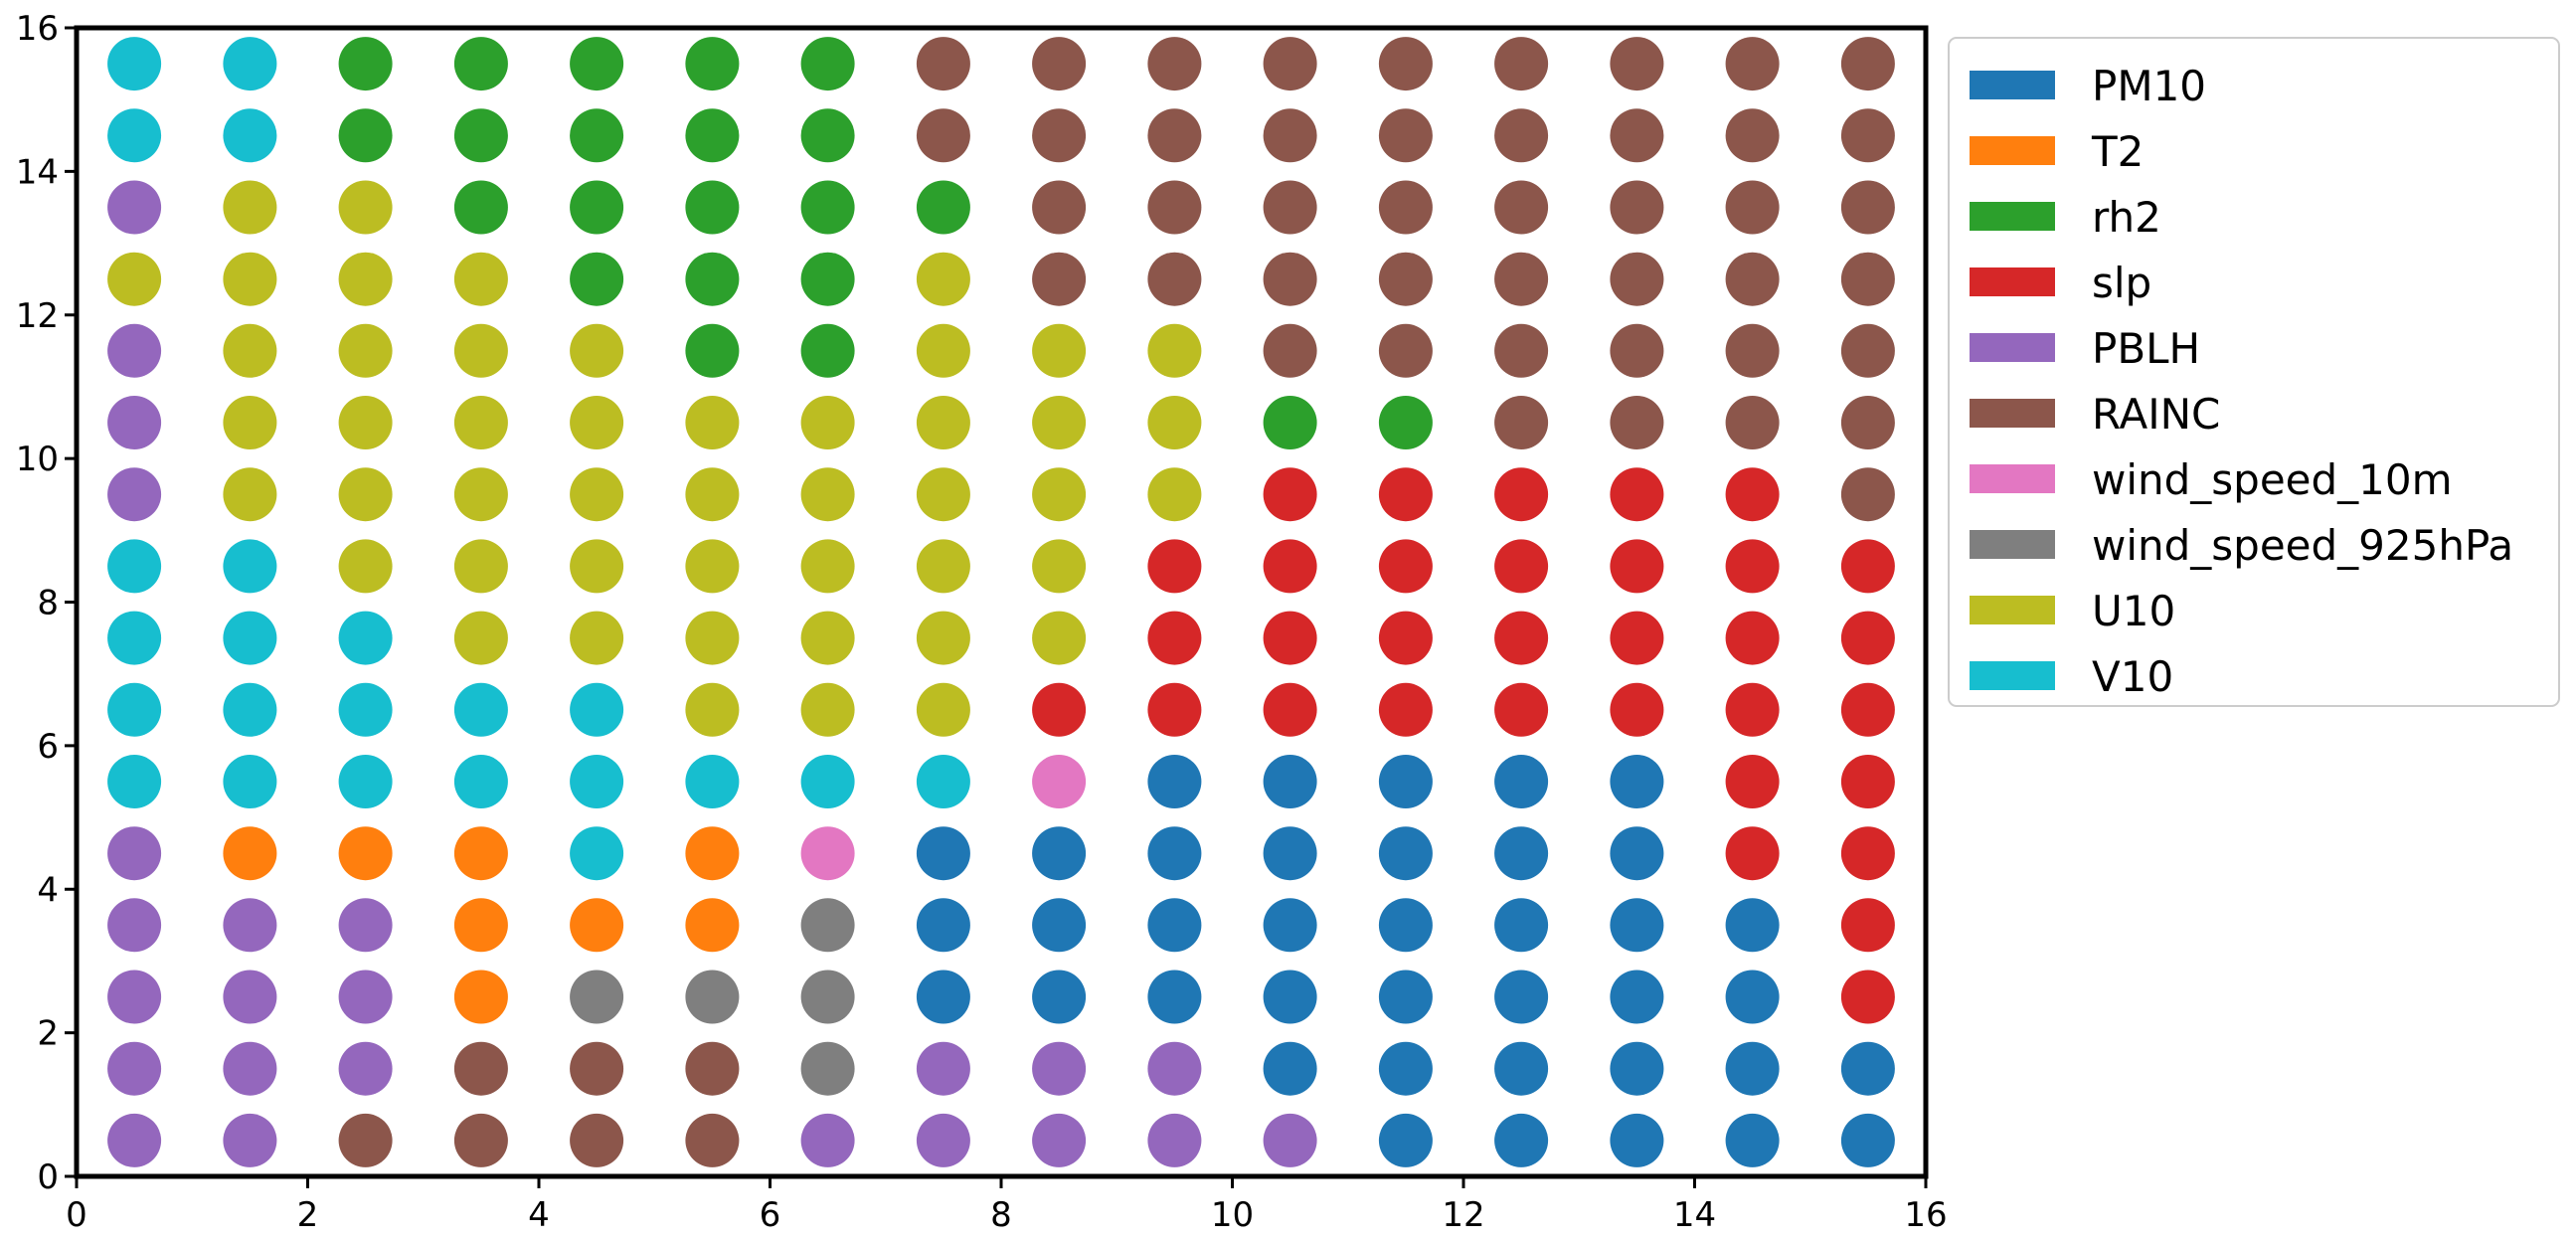  What do you see at coordinates (37, 29) in the screenshot?
I see `y-tick-label: 16` at bounding box center [37, 29].